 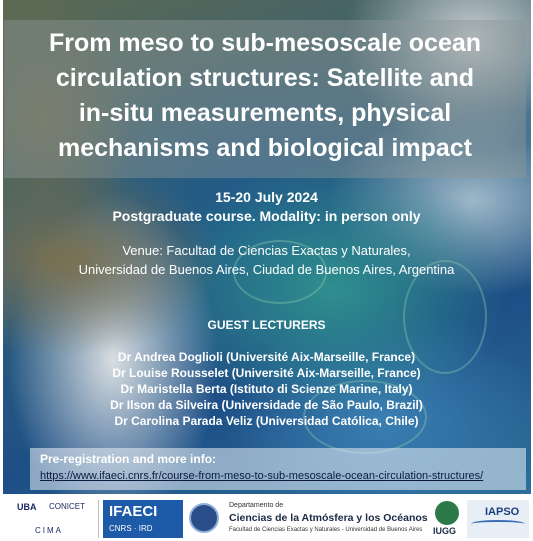 I want to click on globe-icon, so click(x=447, y=513).